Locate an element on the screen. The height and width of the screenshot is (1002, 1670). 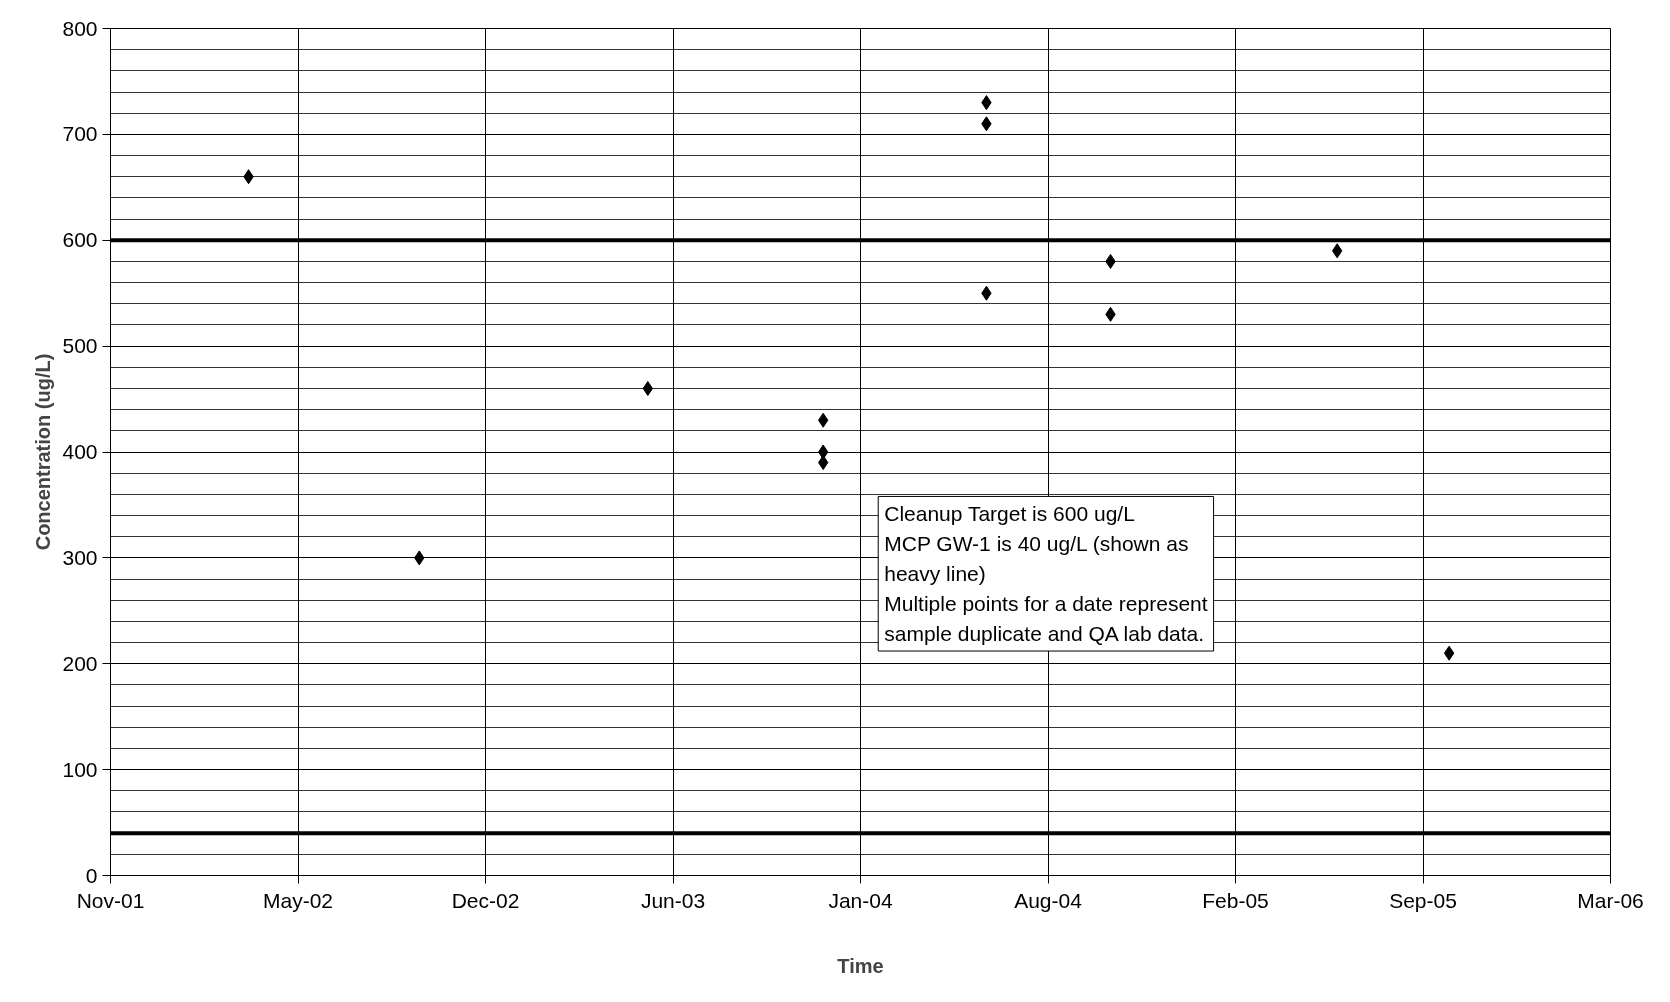
y-tick-label: 800 is located at coordinates (80, 28).